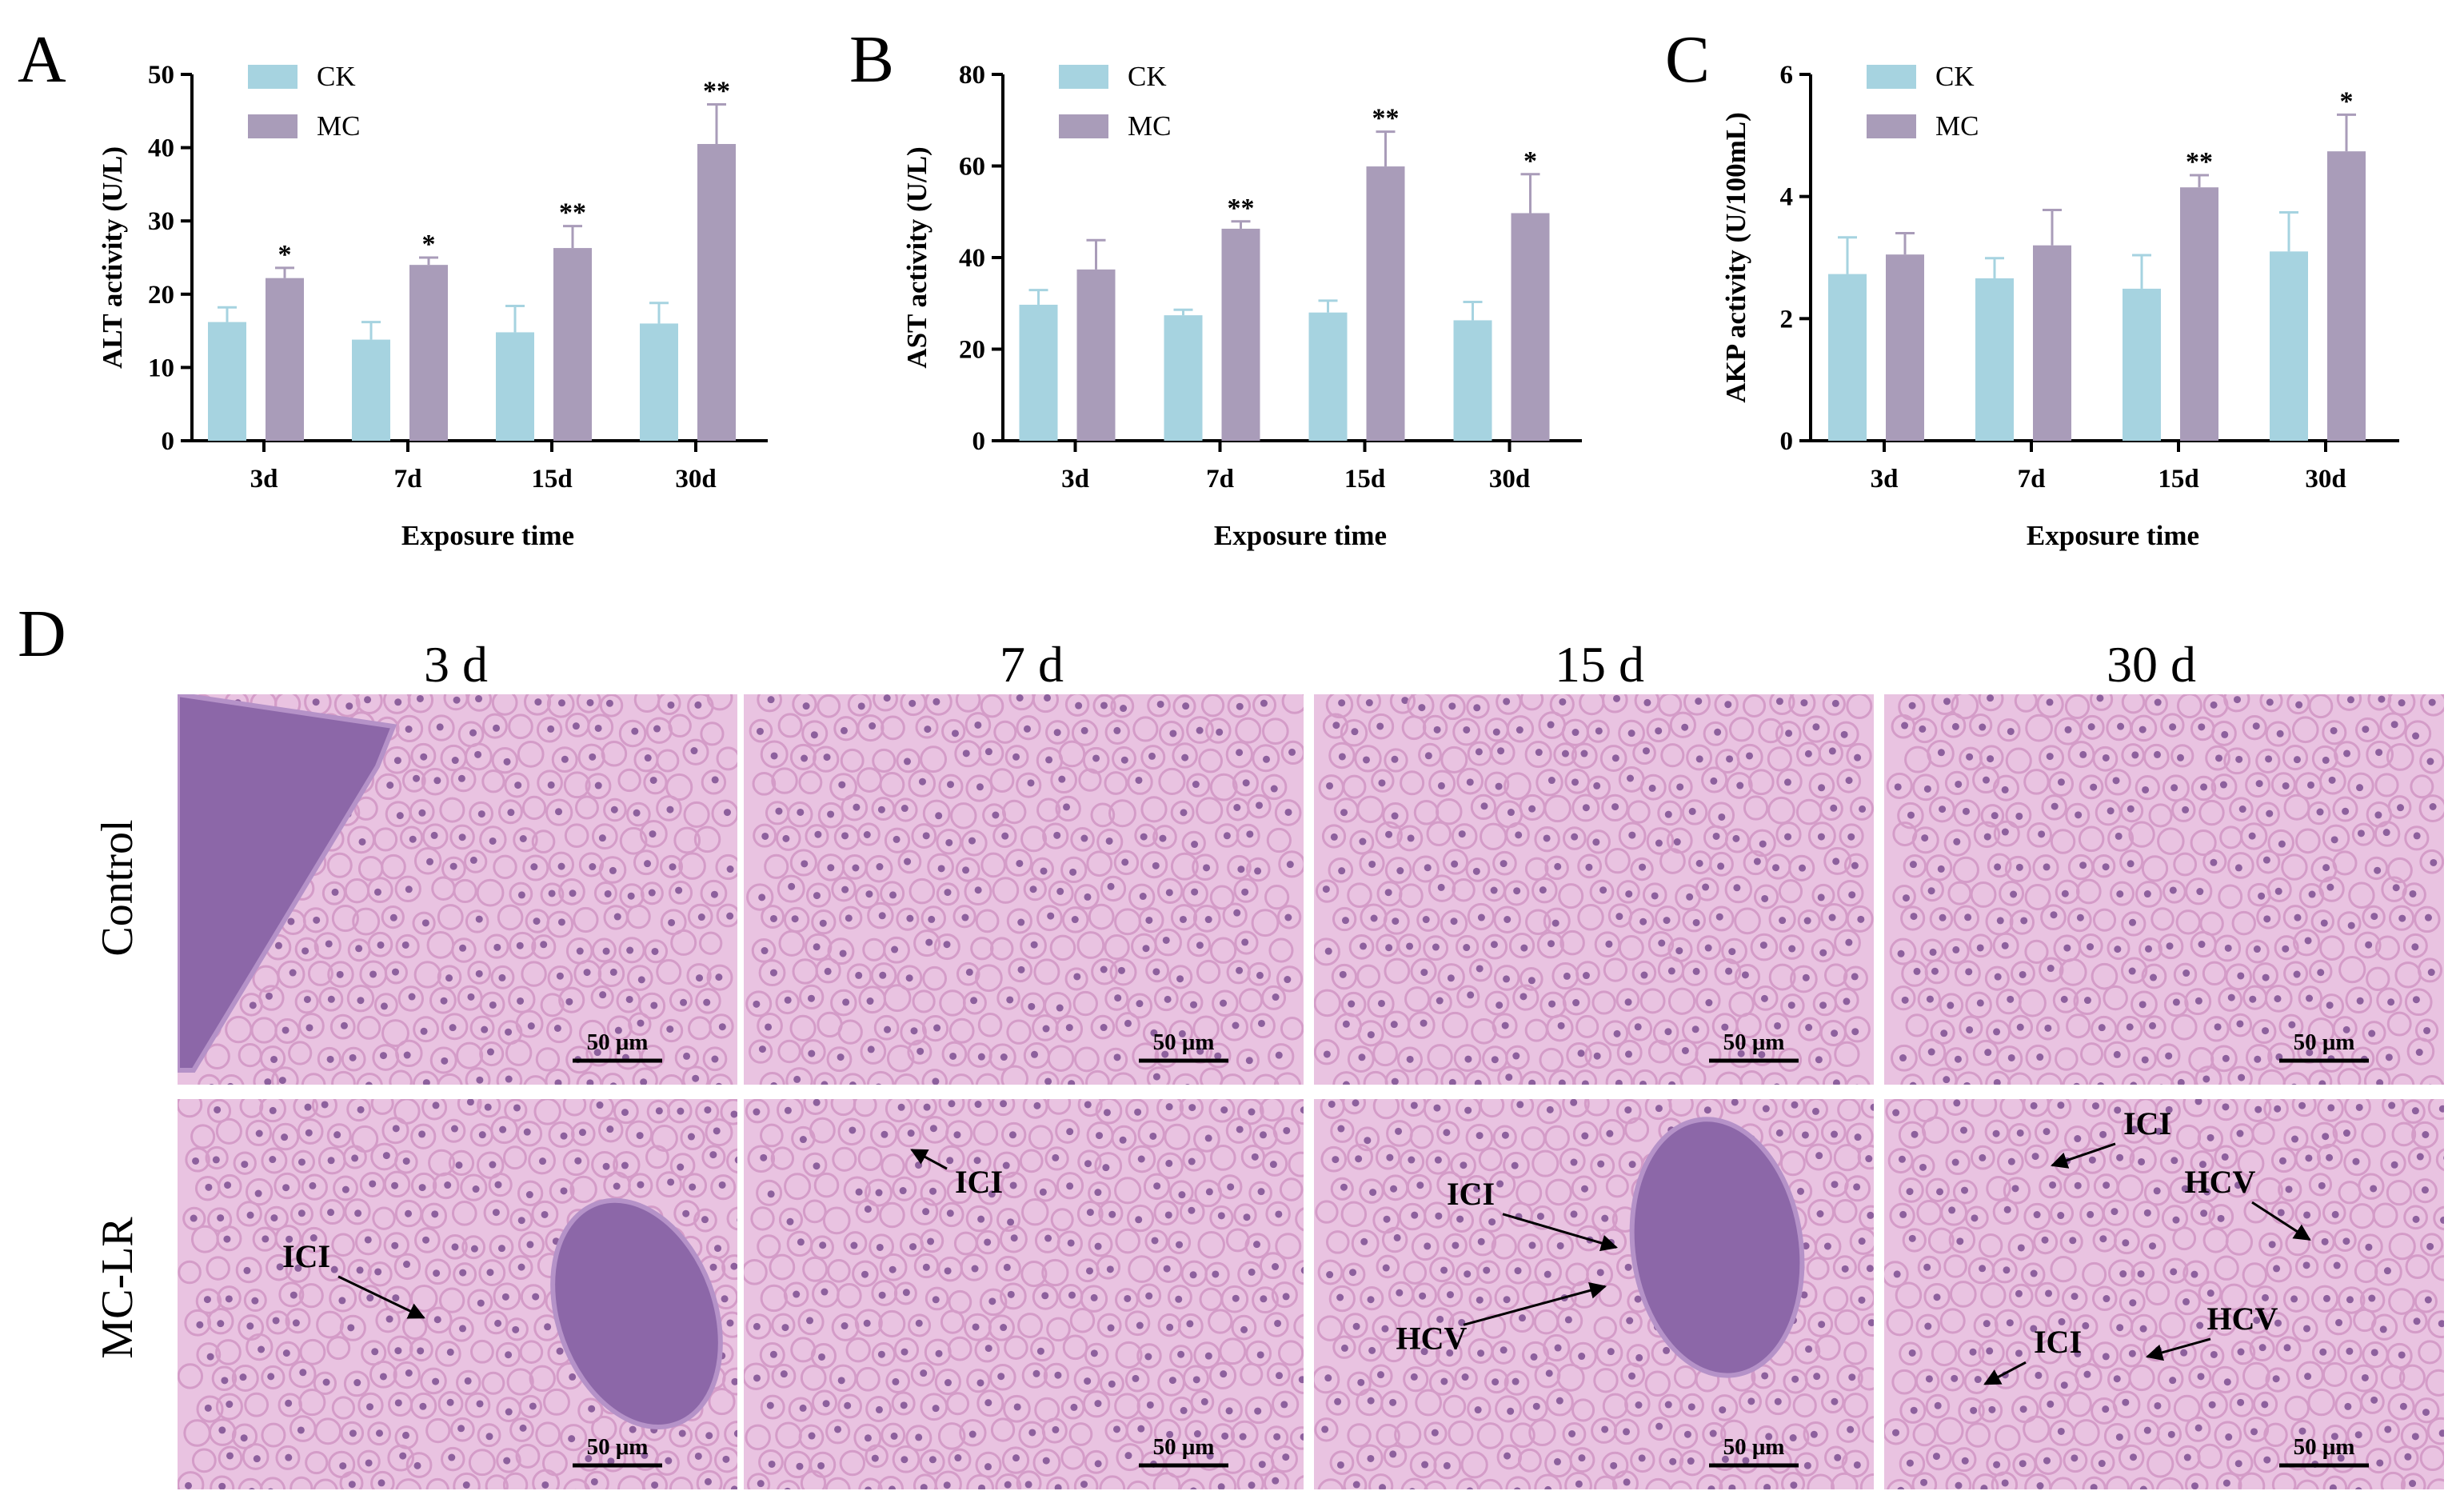  What do you see at coordinates (42, 634) in the screenshot?
I see `panel-letter: D` at bounding box center [42, 634].